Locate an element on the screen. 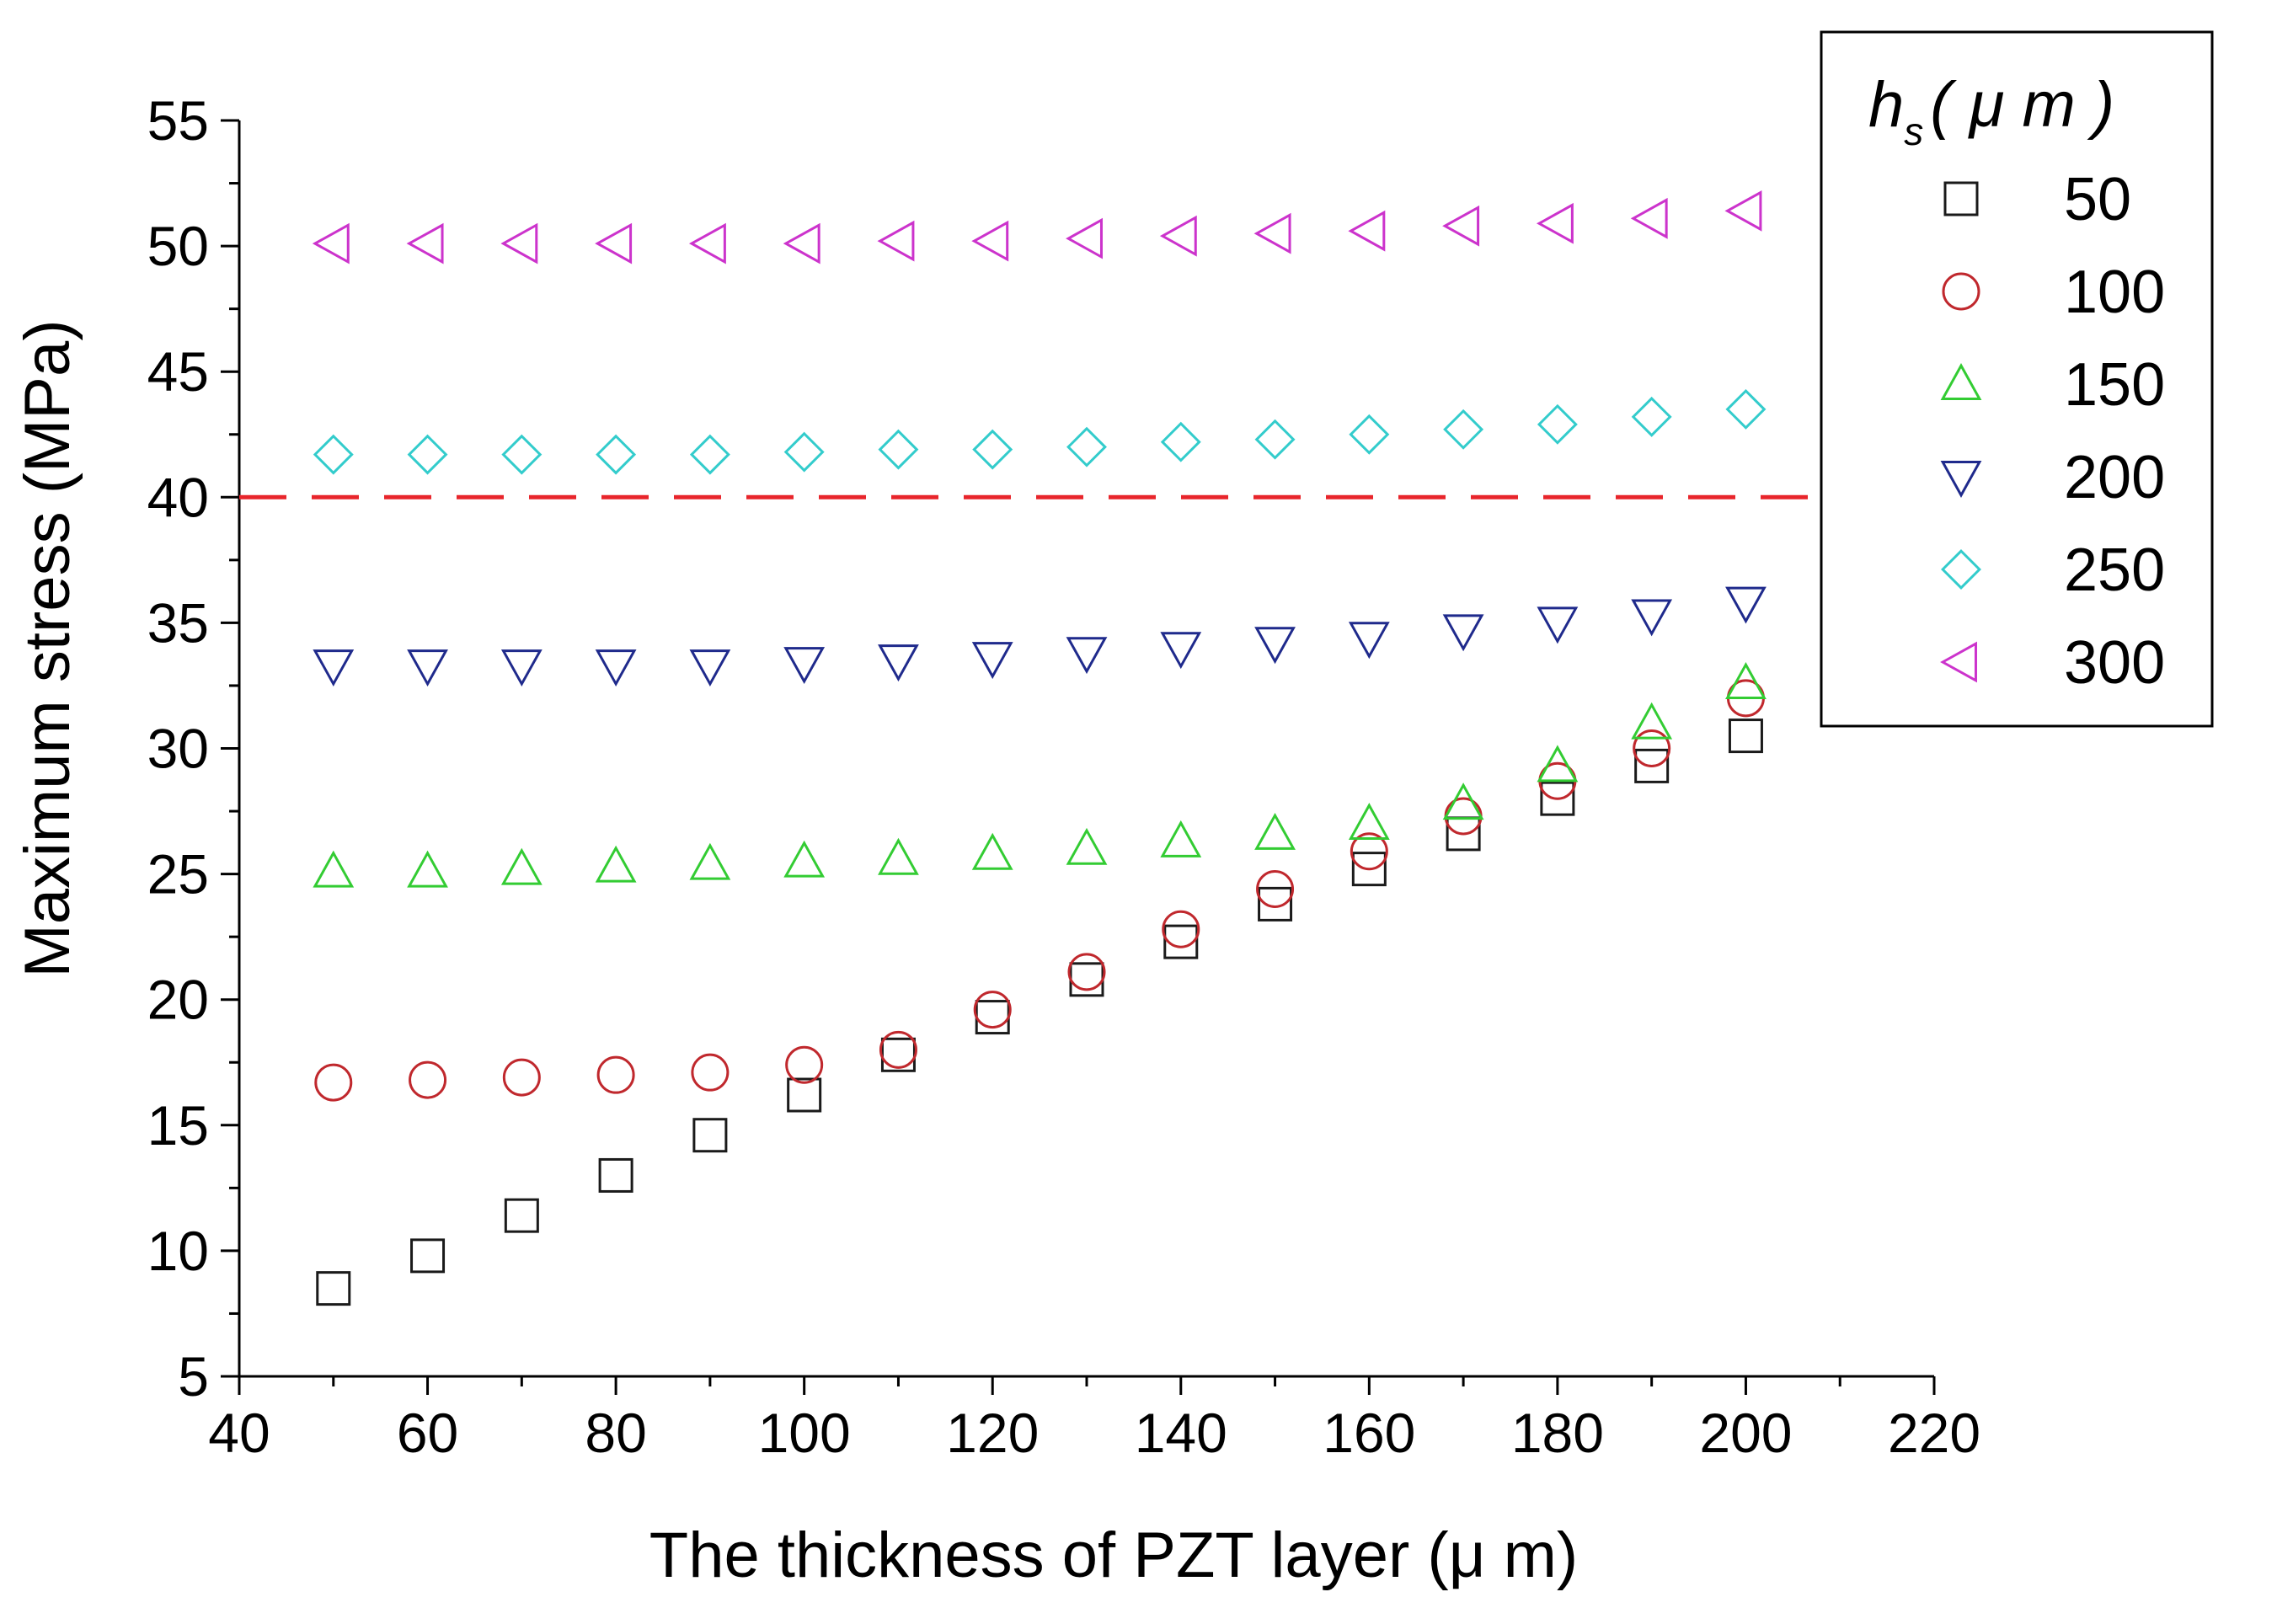 The height and width of the screenshot is (1624, 2277). legend-title: hs( μ m ) is located at coordinates (1991, 111).